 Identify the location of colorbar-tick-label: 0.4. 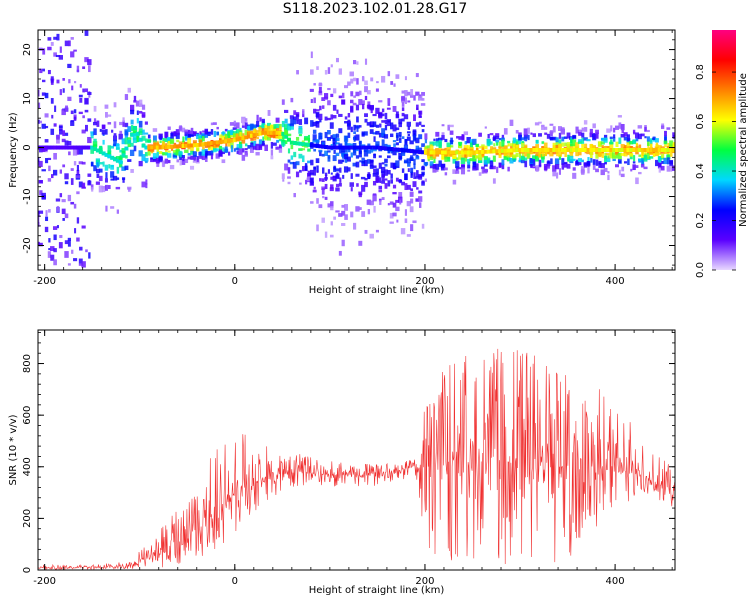
(700, 171).